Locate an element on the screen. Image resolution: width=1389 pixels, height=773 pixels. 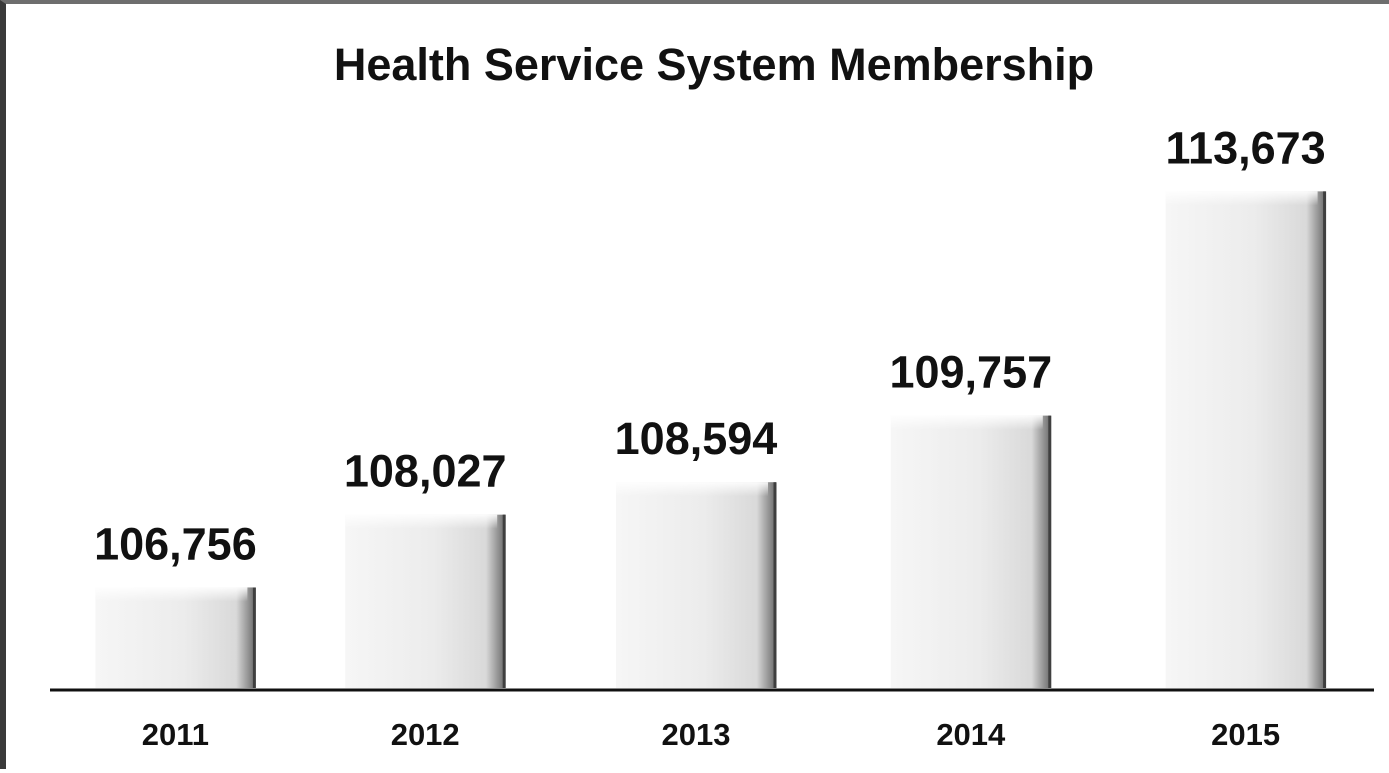
x-tick-2014: 2014 is located at coordinates (971, 734).